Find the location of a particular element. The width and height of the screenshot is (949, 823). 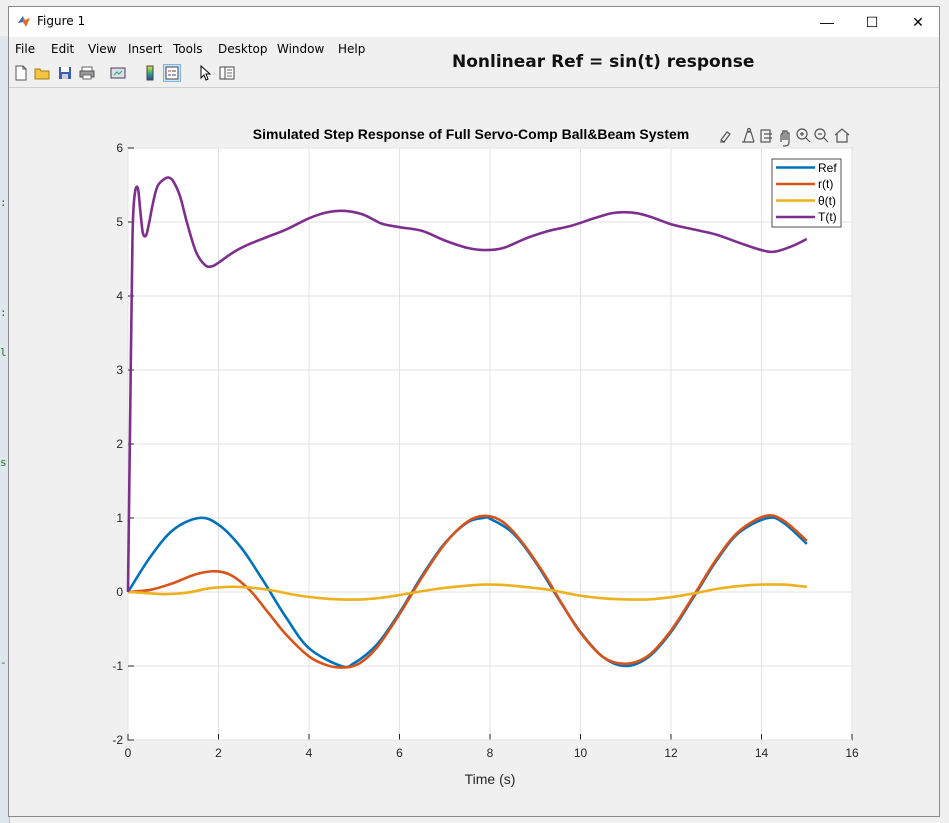

maximize-button: ☐ is located at coordinates (872, 22).